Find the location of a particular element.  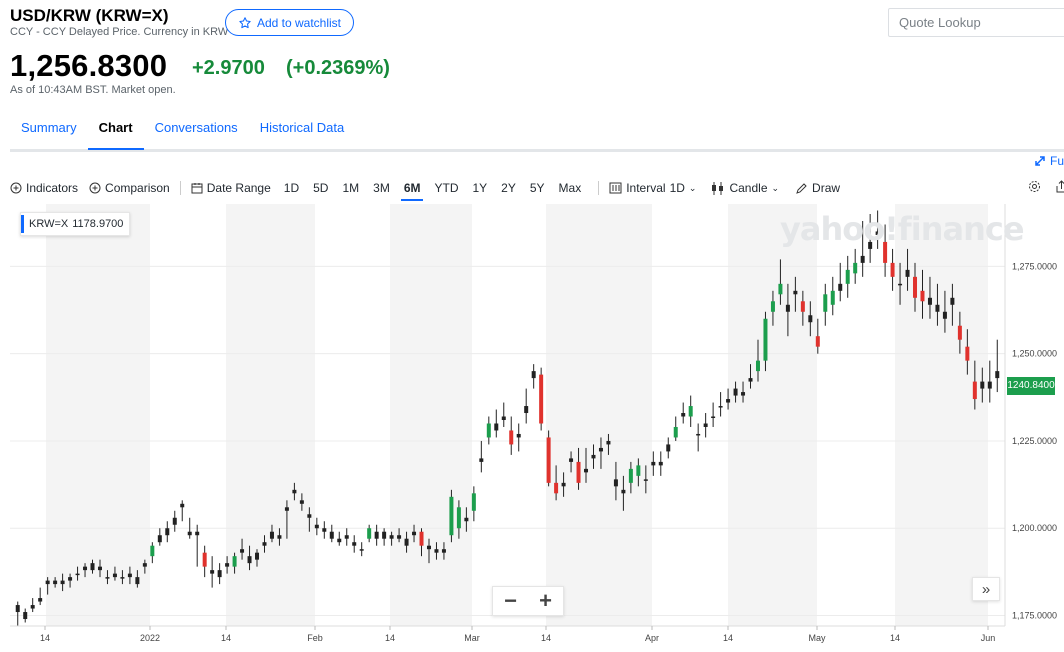

as-of-time: As of 10:43AM BST. Market open. is located at coordinates (93, 90).